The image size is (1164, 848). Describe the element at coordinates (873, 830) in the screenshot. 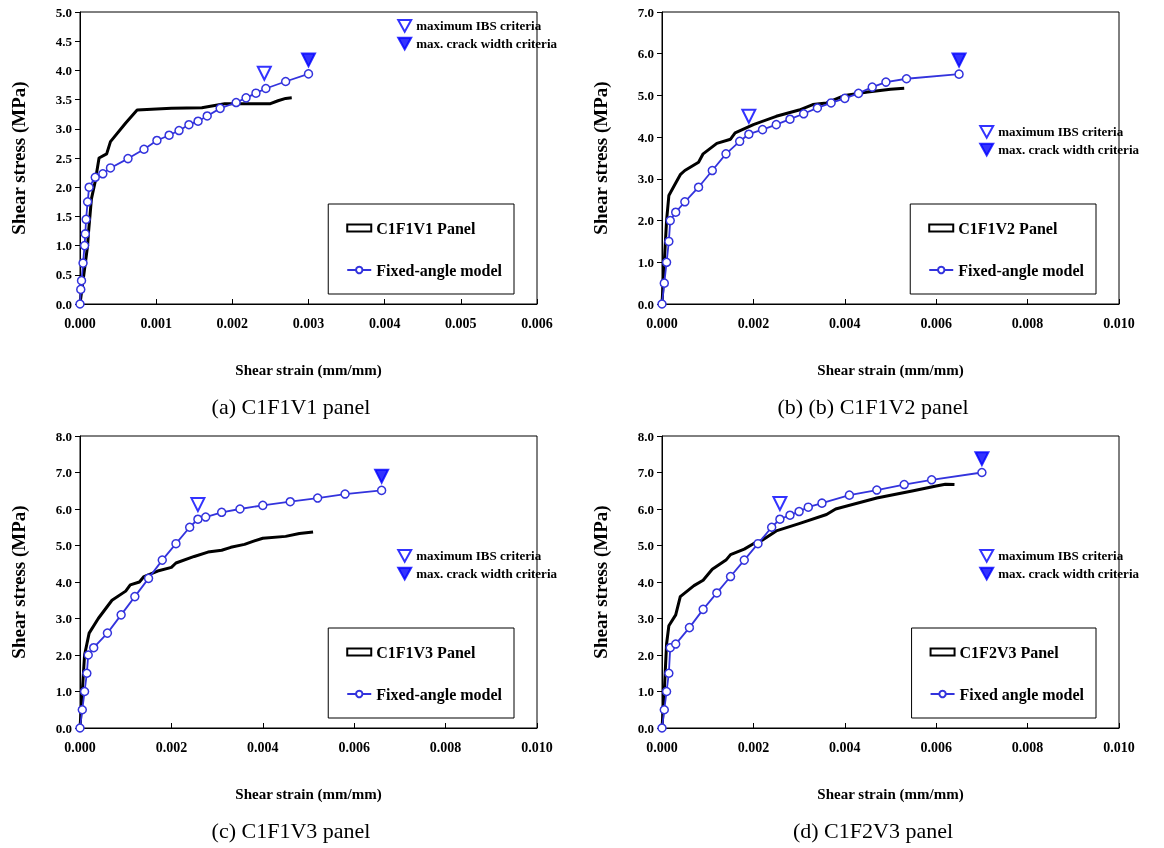

I see `text: (d) C1F2V3 panel` at that location.